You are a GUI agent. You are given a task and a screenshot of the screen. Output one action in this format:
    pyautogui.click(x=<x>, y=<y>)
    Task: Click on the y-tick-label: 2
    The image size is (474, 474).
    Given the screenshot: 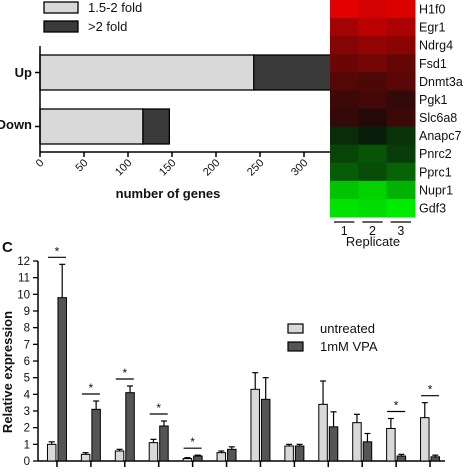 What is the action you would take?
    pyautogui.click(x=27, y=429)
    